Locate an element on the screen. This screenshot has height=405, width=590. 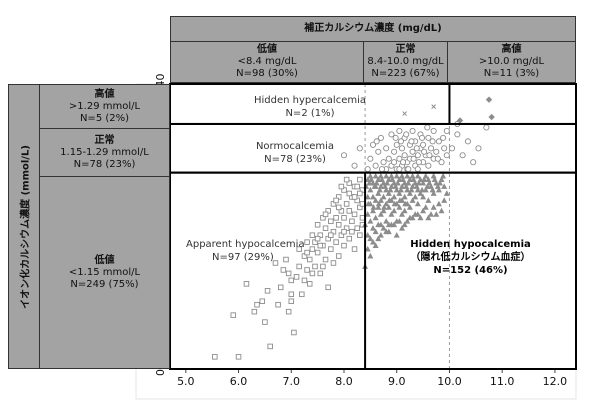
top-col-low-count: N=98 (30%) is located at coordinates (267, 73).